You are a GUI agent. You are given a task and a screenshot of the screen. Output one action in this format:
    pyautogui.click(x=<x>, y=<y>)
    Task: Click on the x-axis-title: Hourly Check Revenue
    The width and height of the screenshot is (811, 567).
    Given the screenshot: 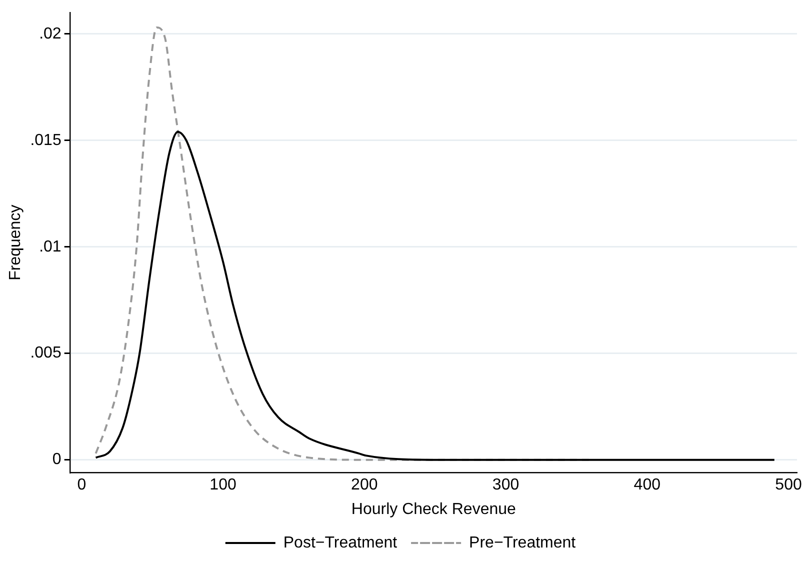 What is the action you would take?
    pyautogui.click(x=433, y=509)
    